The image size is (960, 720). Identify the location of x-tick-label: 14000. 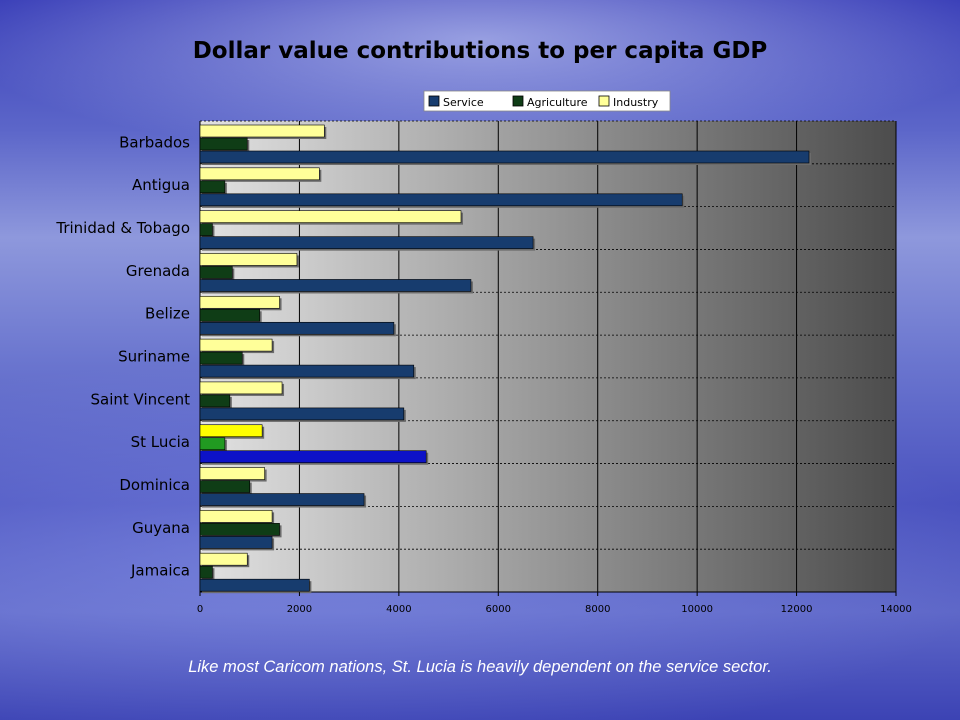
(896, 609).